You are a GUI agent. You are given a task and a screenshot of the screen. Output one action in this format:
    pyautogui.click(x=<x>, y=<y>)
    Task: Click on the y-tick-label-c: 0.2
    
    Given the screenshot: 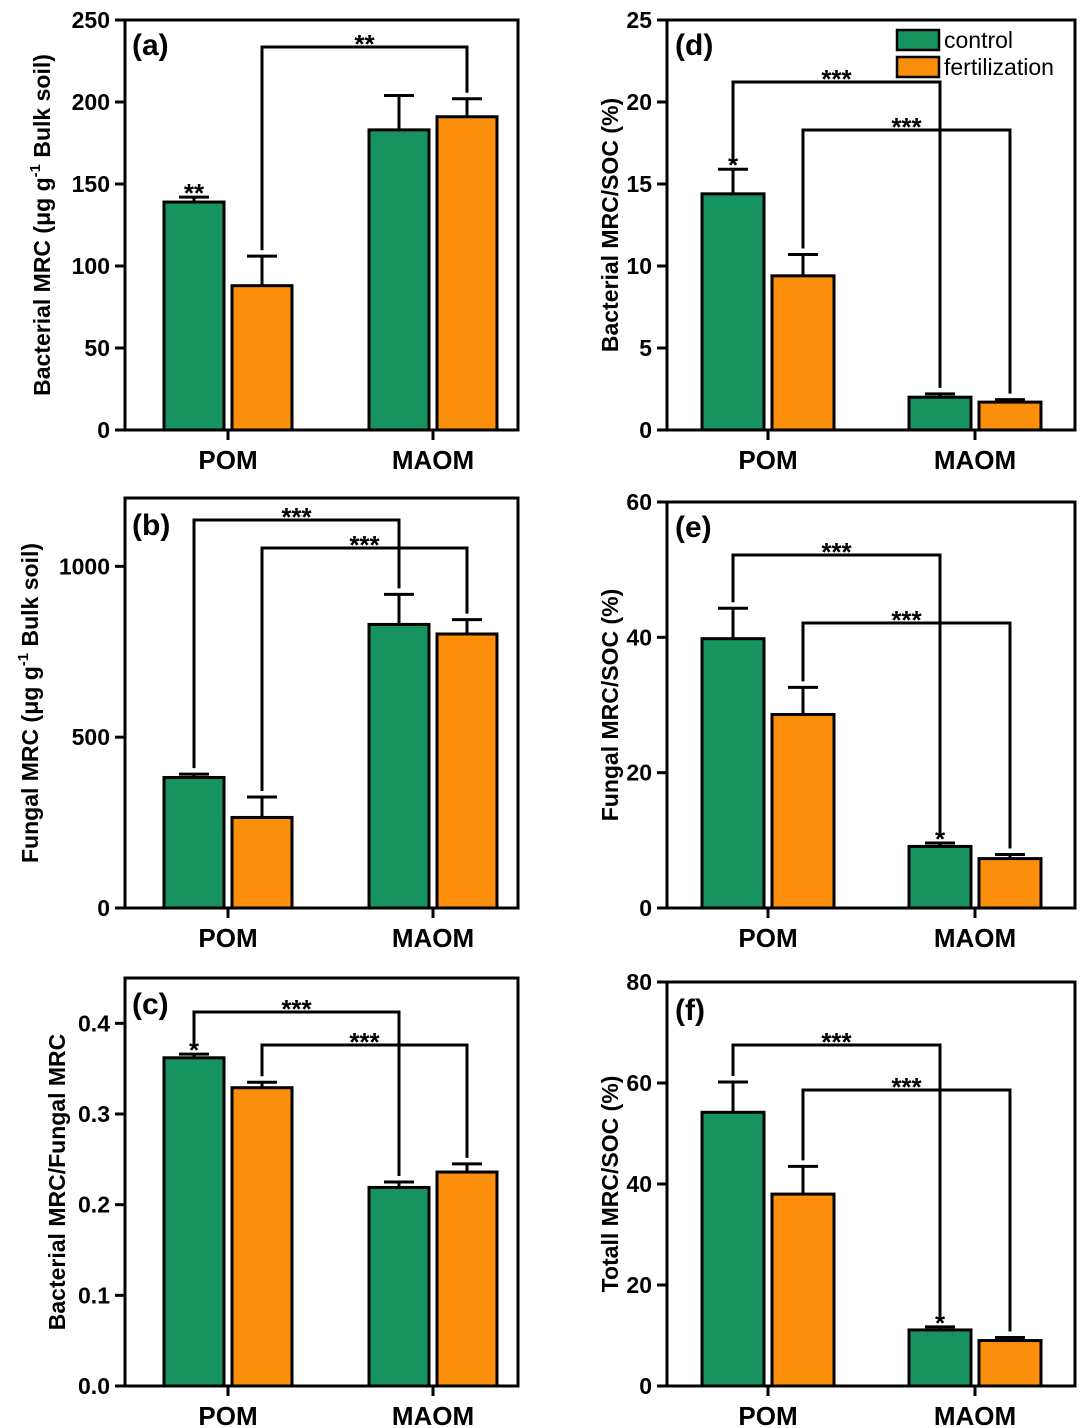 What is the action you would take?
    pyautogui.click(x=94, y=1205)
    